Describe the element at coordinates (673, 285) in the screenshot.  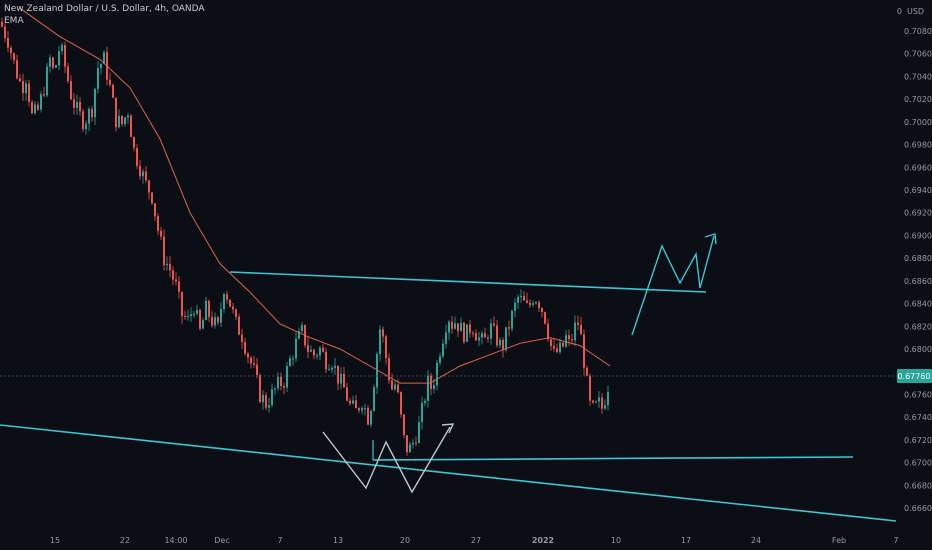
I see `breakout-arrow` at that location.